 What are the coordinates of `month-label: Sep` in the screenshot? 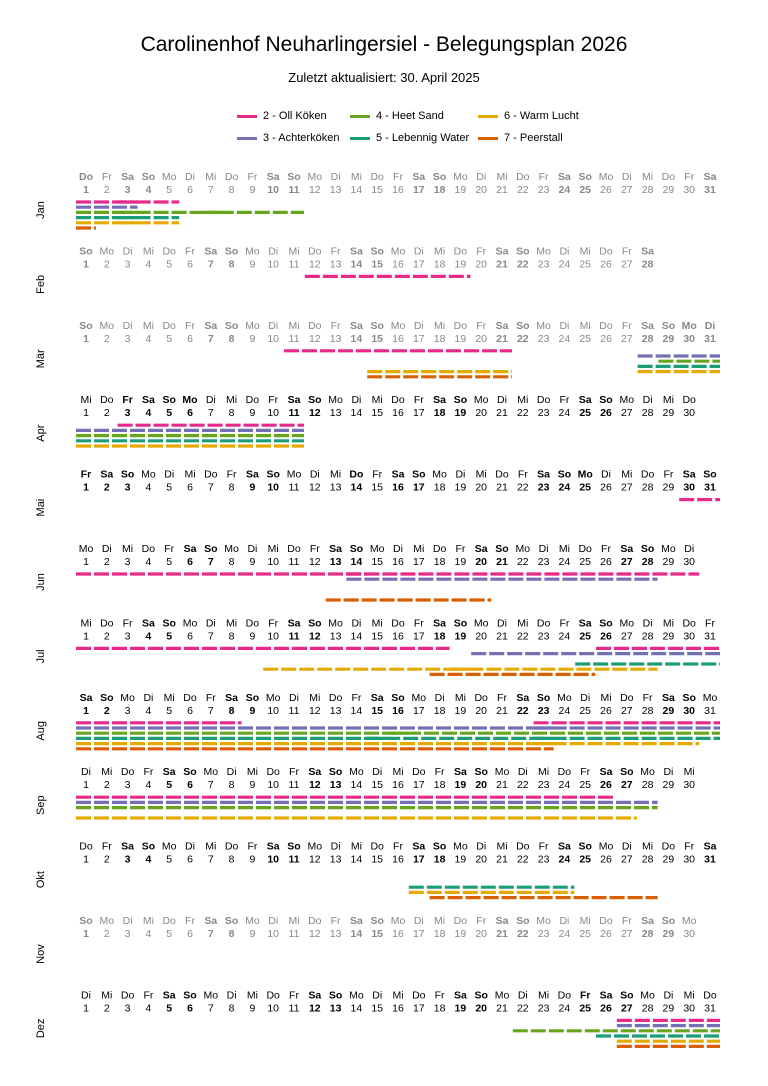 It's located at (41, 805).